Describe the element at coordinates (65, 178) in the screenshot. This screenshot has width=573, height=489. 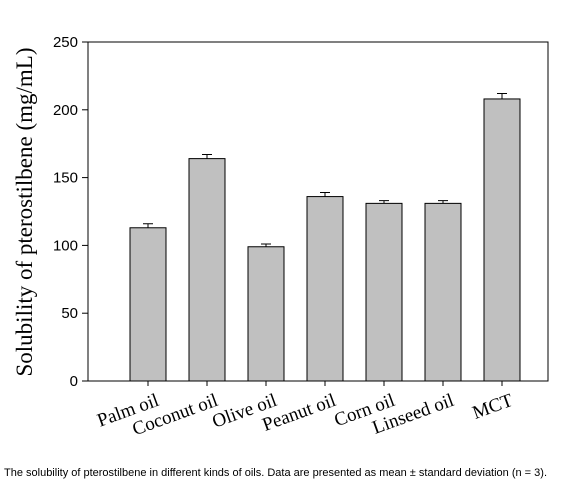
I see `y-tick-label: 150` at that location.